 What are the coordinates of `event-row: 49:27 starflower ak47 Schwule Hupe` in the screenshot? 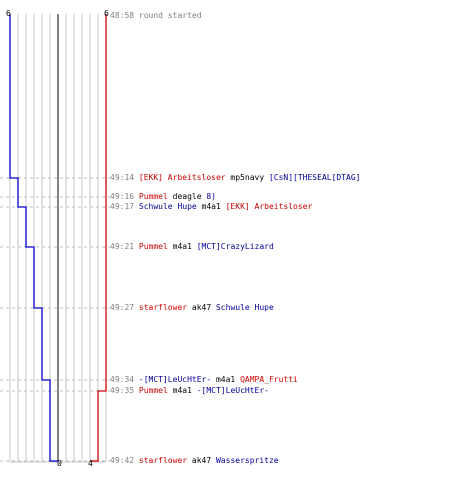 It's located at (192, 308).